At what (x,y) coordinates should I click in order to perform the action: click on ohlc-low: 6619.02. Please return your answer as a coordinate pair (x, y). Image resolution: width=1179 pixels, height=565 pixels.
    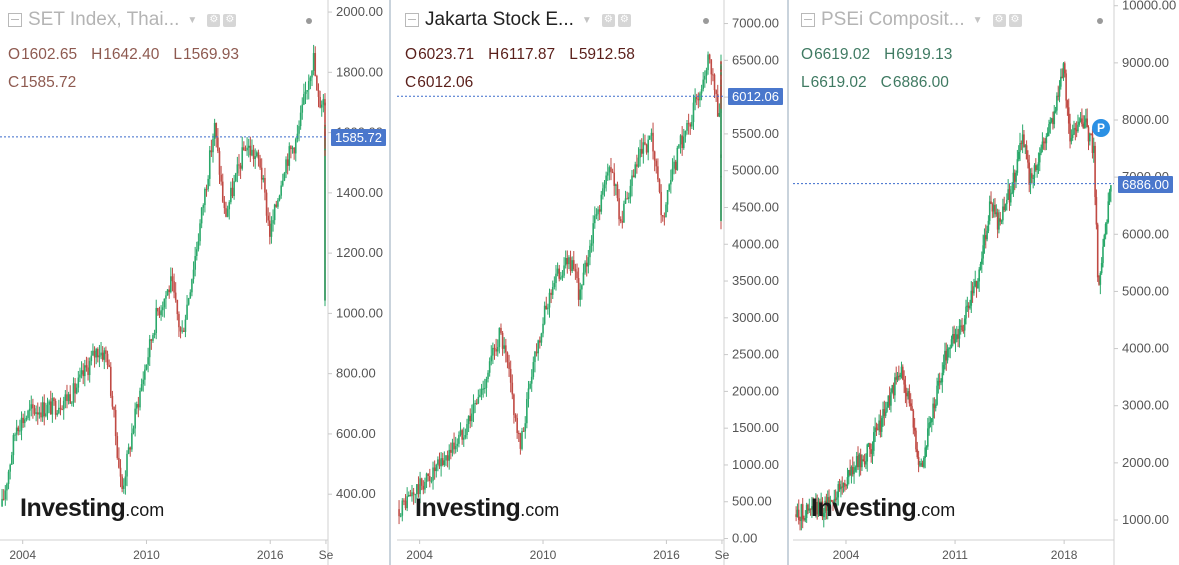
    Looking at the image, I should click on (838, 82).